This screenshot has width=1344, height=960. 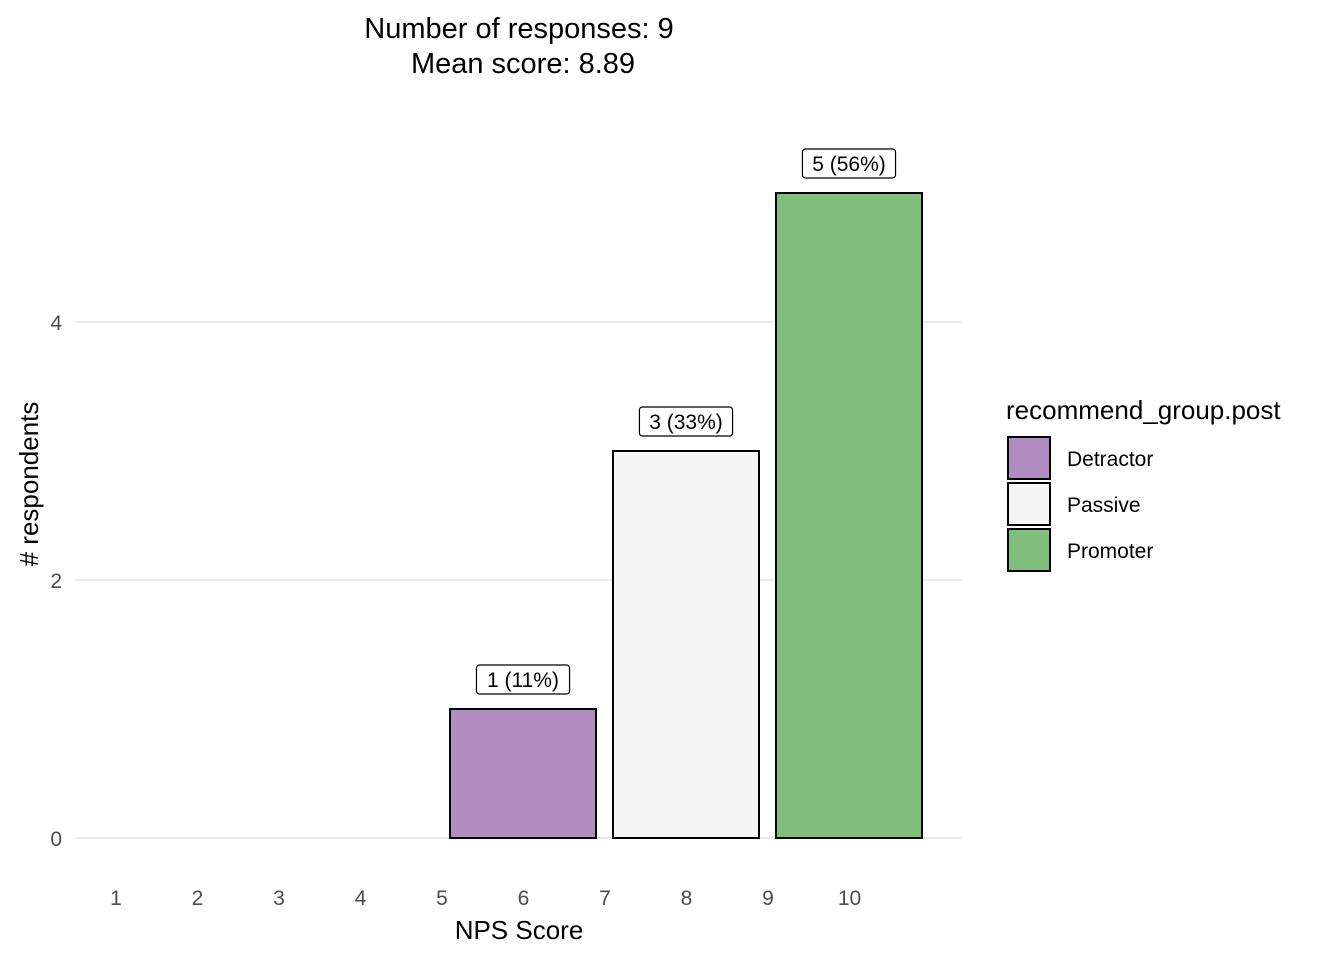 What do you see at coordinates (1029, 504) in the screenshot?
I see `legend-key-passive` at bounding box center [1029, 504].